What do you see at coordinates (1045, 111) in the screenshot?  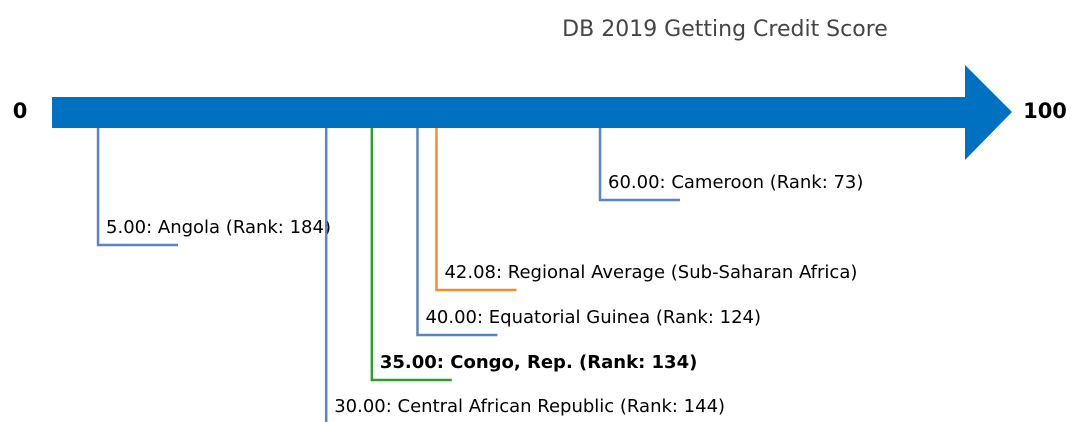 I see `x-tick-label: 100` at bounding box center [1045, 111].